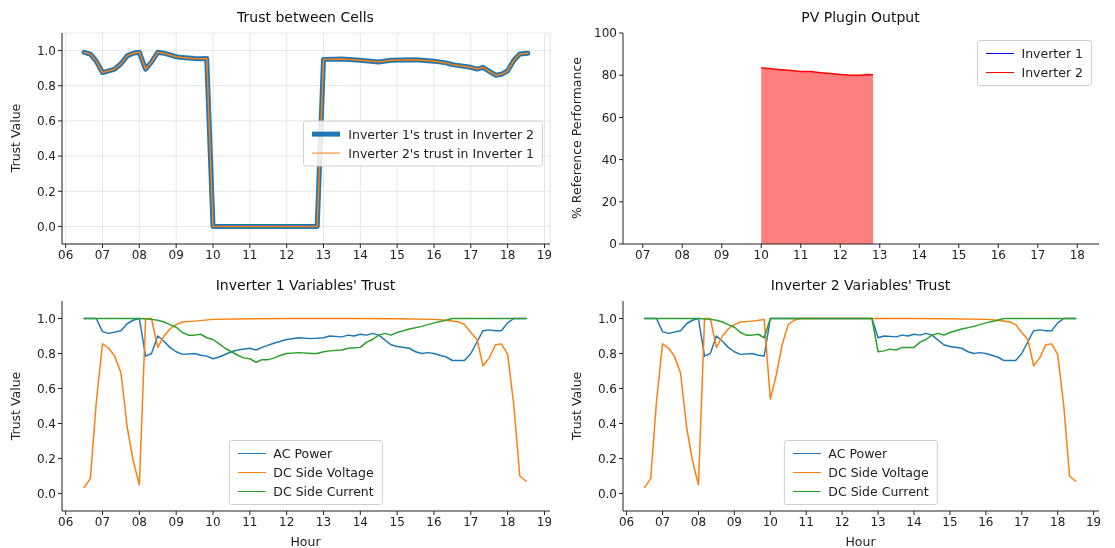 The height and width of the screenshot is (548, 1115). I want to click on chart-title: PV Plugin Output, so click(860, 17).